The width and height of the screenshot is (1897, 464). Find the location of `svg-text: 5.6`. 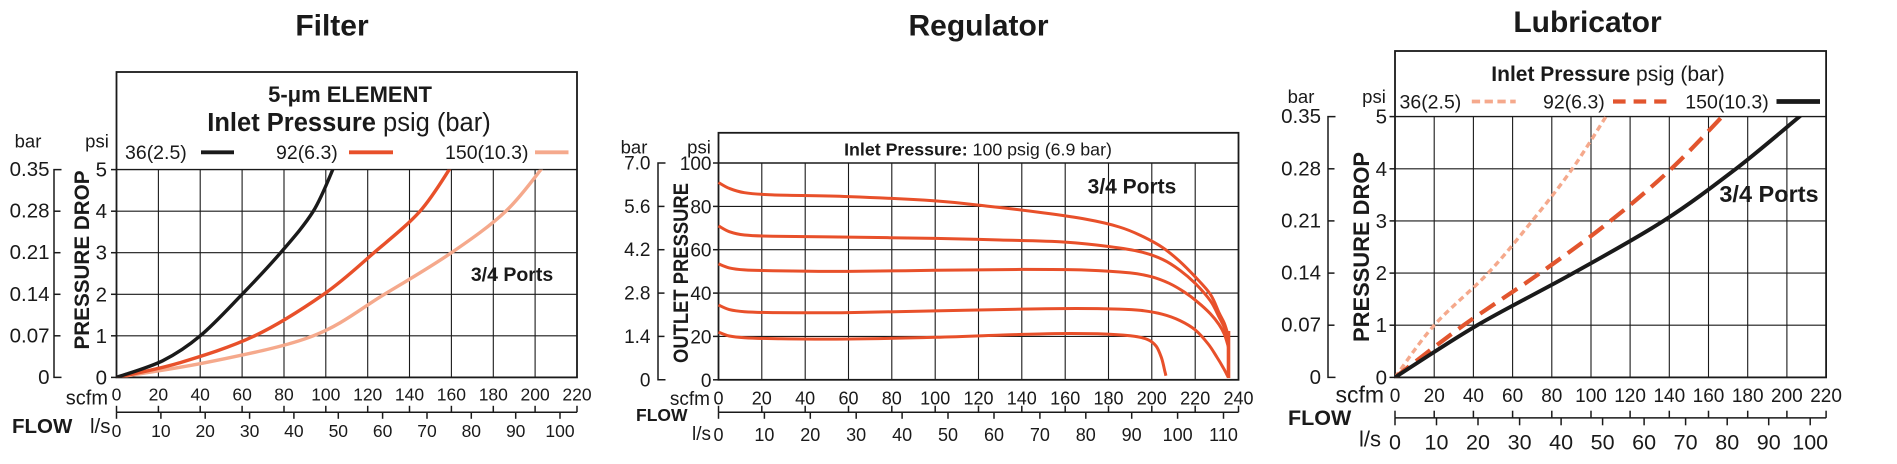

svg-text: 5.6 is located at coordinates (637, 207).